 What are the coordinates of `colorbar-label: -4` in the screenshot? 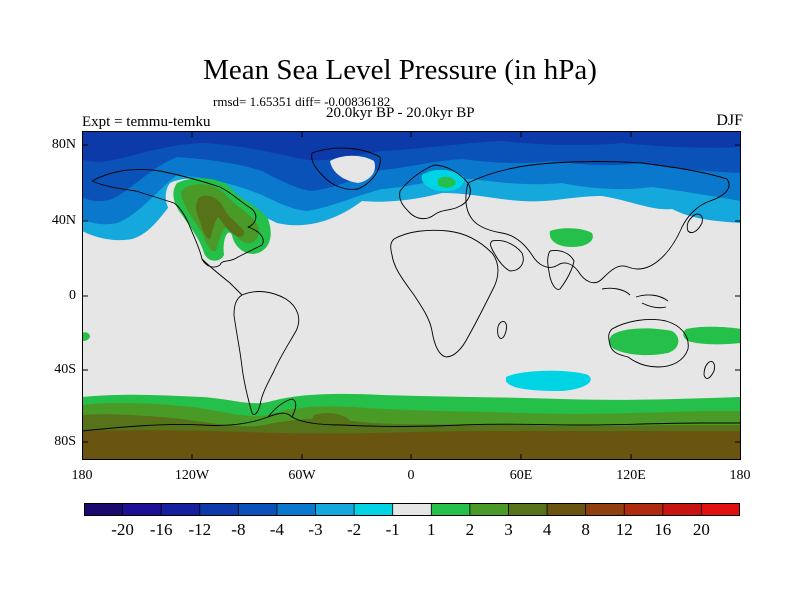 It's located at (276, 529).